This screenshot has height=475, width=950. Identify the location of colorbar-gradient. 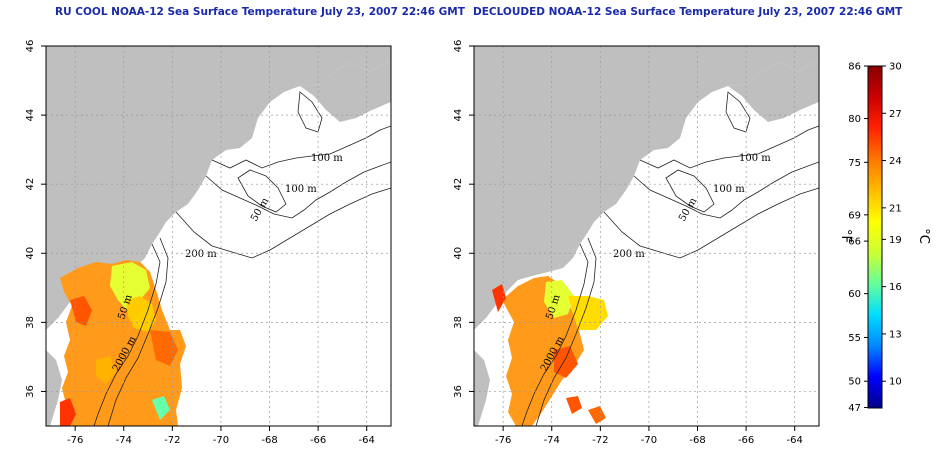
(875, 237).